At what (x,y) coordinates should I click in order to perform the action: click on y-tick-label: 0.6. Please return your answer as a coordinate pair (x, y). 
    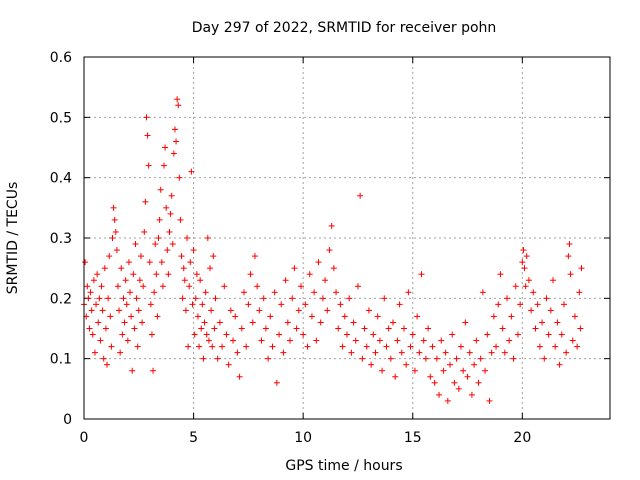
    Looking at the image, I should click on (61, 58).